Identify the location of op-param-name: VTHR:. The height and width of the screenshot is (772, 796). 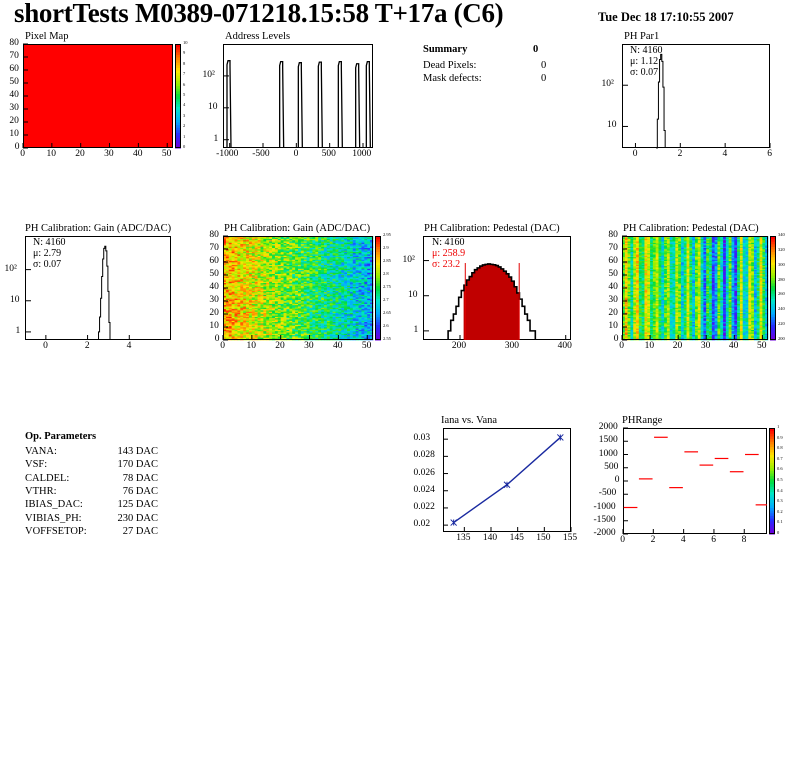
(41, 491).